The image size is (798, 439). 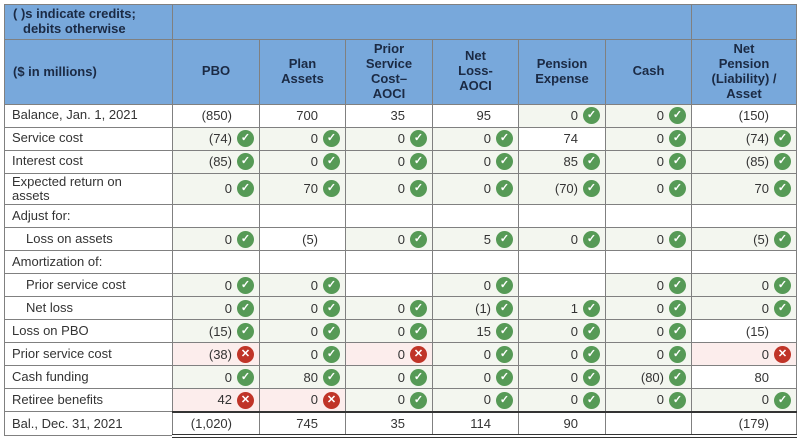 What do you see at coordinates (761, 239) in the screenshot?
I see `cell-value: (5)` at bounding box center [761, 239].